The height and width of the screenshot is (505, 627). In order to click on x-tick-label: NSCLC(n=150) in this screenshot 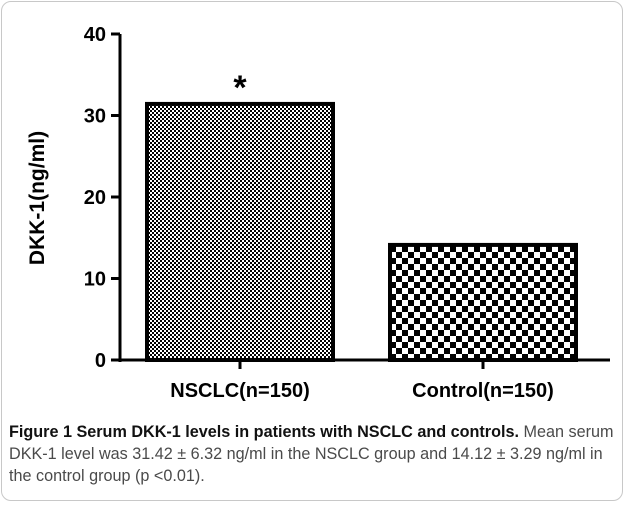, I will do `click(239, 391)`.